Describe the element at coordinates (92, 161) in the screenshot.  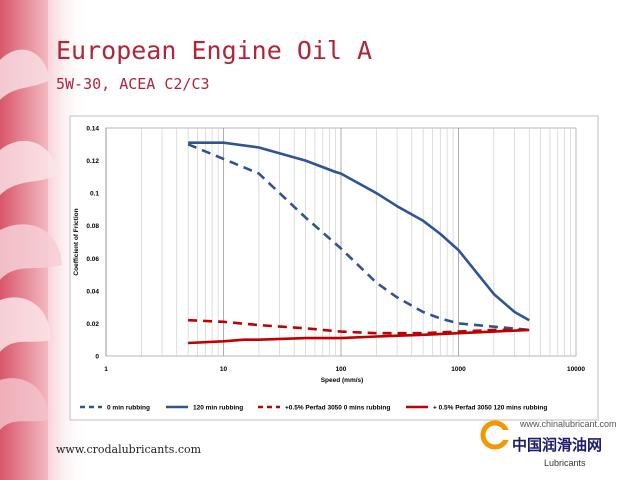
I see `y-tick-label: 0.12` at that location.